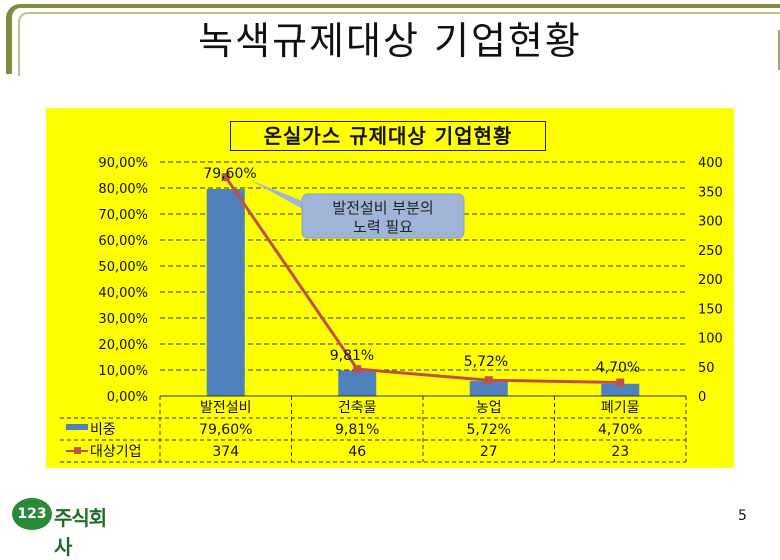 The image size is (780, 560). I want to click on table-cell-value: 27, so click(489, 452).